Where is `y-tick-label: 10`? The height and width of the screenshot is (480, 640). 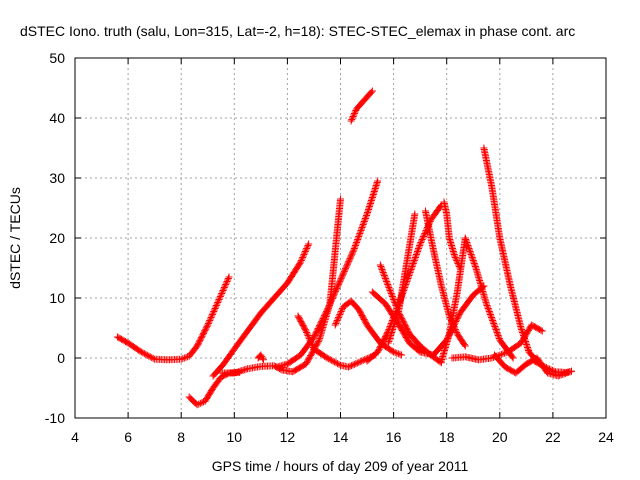
y-tick-label: 10 is located at coordinates (57, 298).